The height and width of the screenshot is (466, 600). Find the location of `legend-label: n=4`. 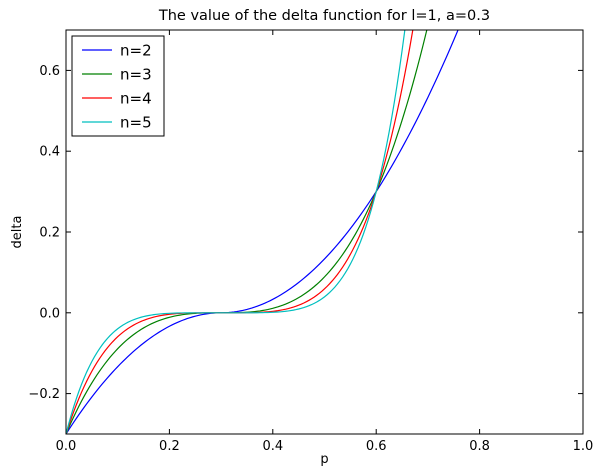

legend-label: n=4 is located at coordinates (136, 99).